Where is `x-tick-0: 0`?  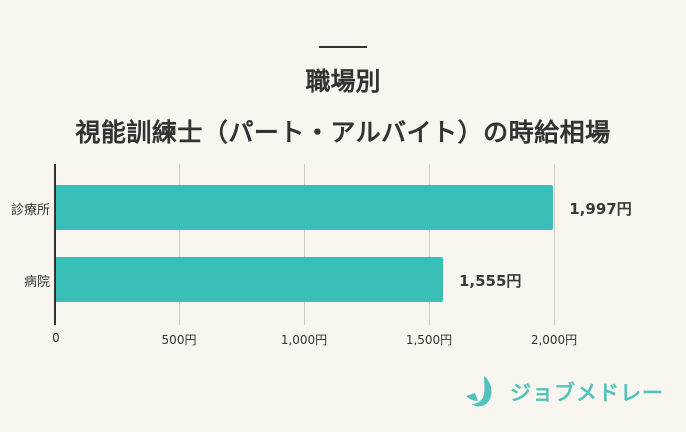 x-tick-0: 0 is located at coordinates (56, 338).